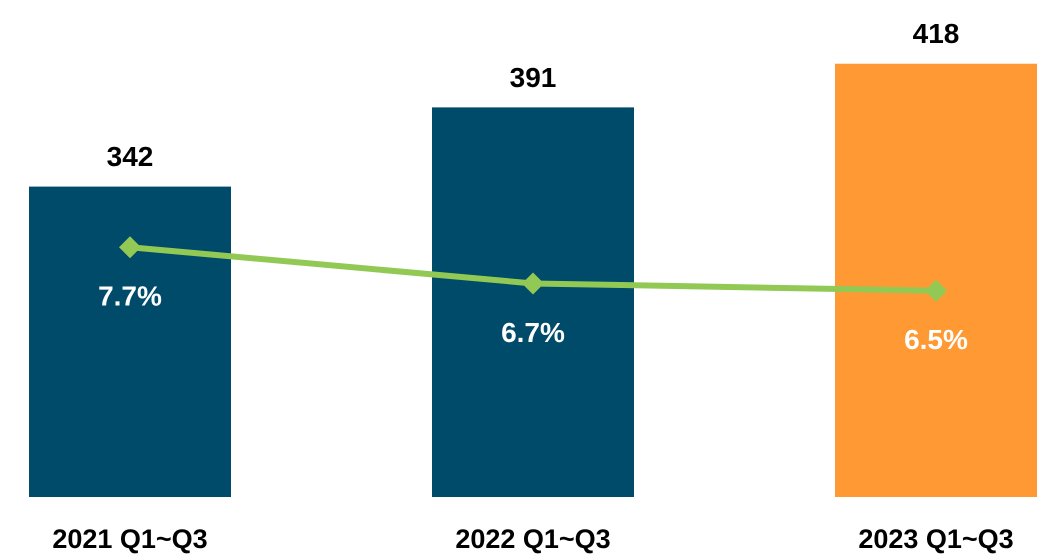 The height and width of the screenshot is (560, 1053). What do you see at coordinates (532, 539) in the screenshot?
I see `x-tick-label: 2022 Q1~Q3` at bounding box center [532, 539].